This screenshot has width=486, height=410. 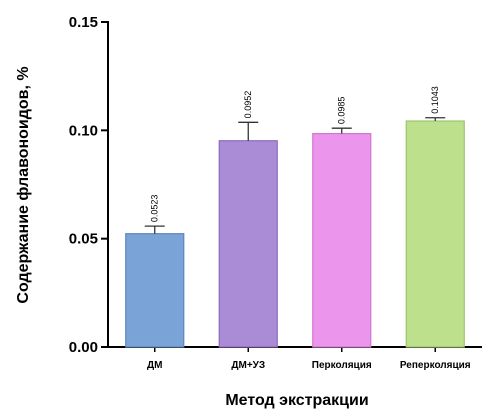 I want to click on data-label: 0.0523, so click(x=155, y=209).